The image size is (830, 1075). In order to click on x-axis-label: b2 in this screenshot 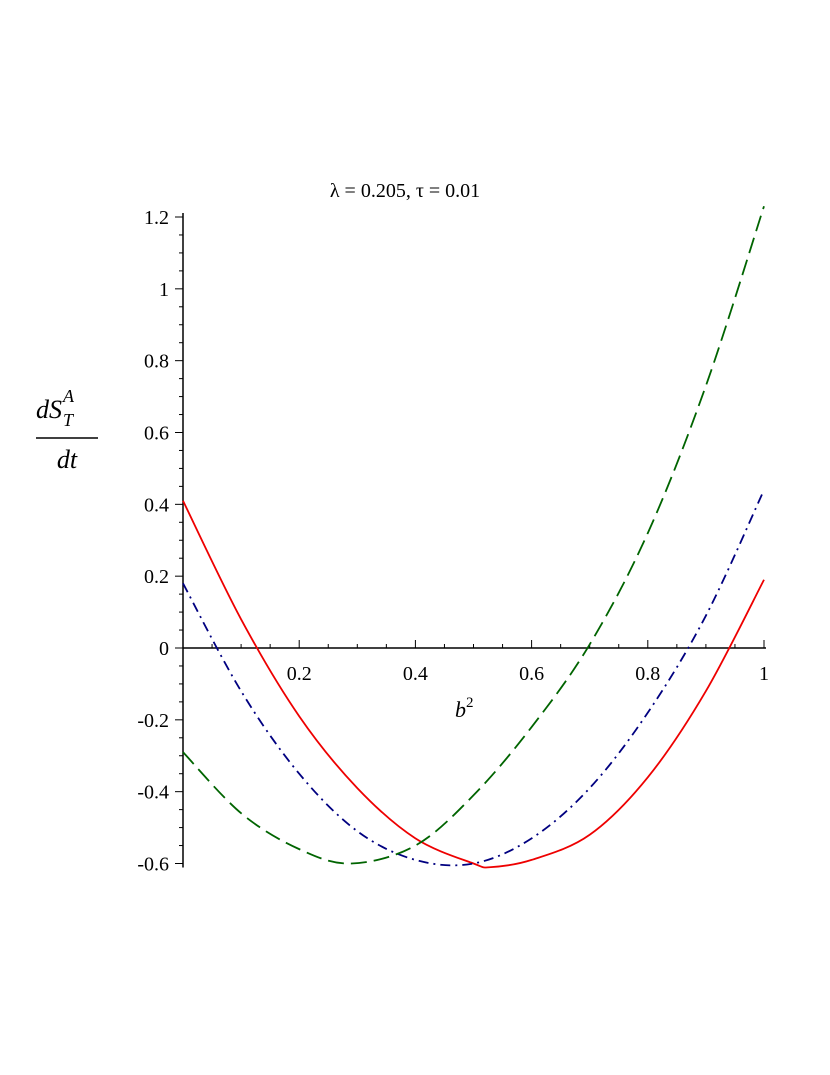, I will do `click(464, 708)`.